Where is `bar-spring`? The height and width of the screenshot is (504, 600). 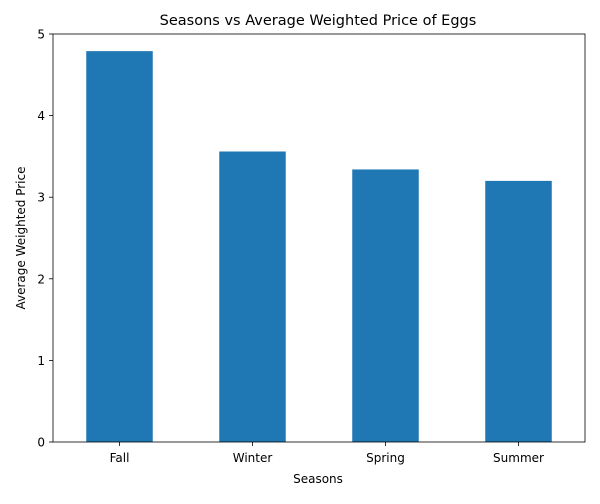 bar-spring is located at coordinates (385, 305).